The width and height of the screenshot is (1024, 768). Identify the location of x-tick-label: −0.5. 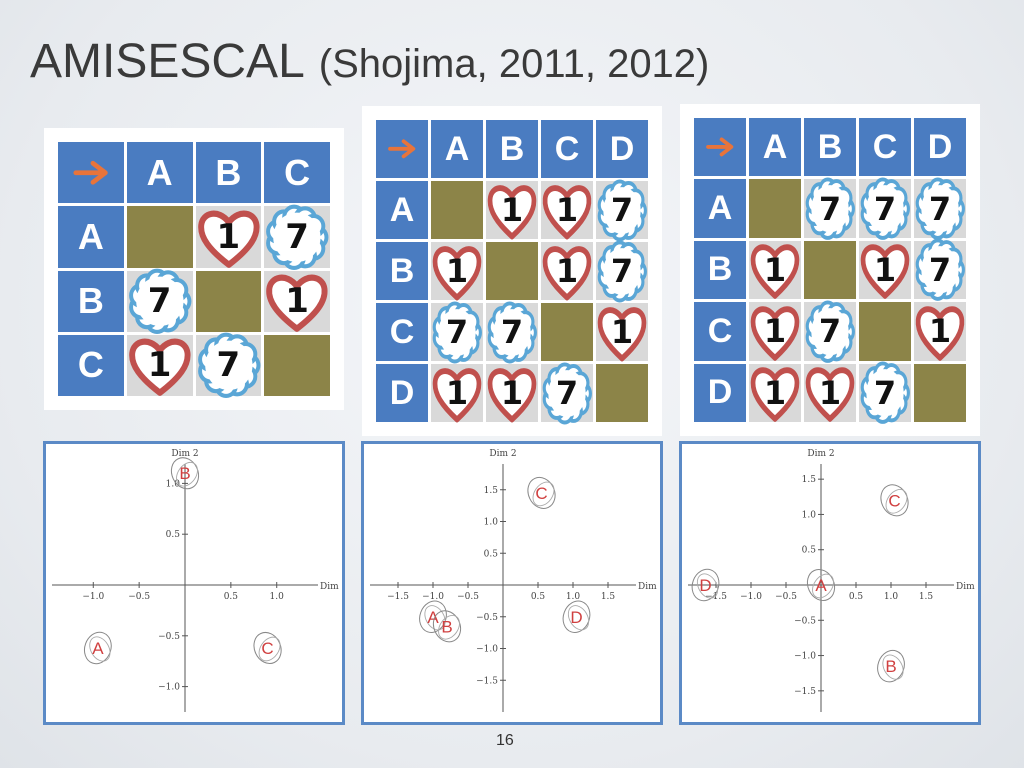
(468, 597).